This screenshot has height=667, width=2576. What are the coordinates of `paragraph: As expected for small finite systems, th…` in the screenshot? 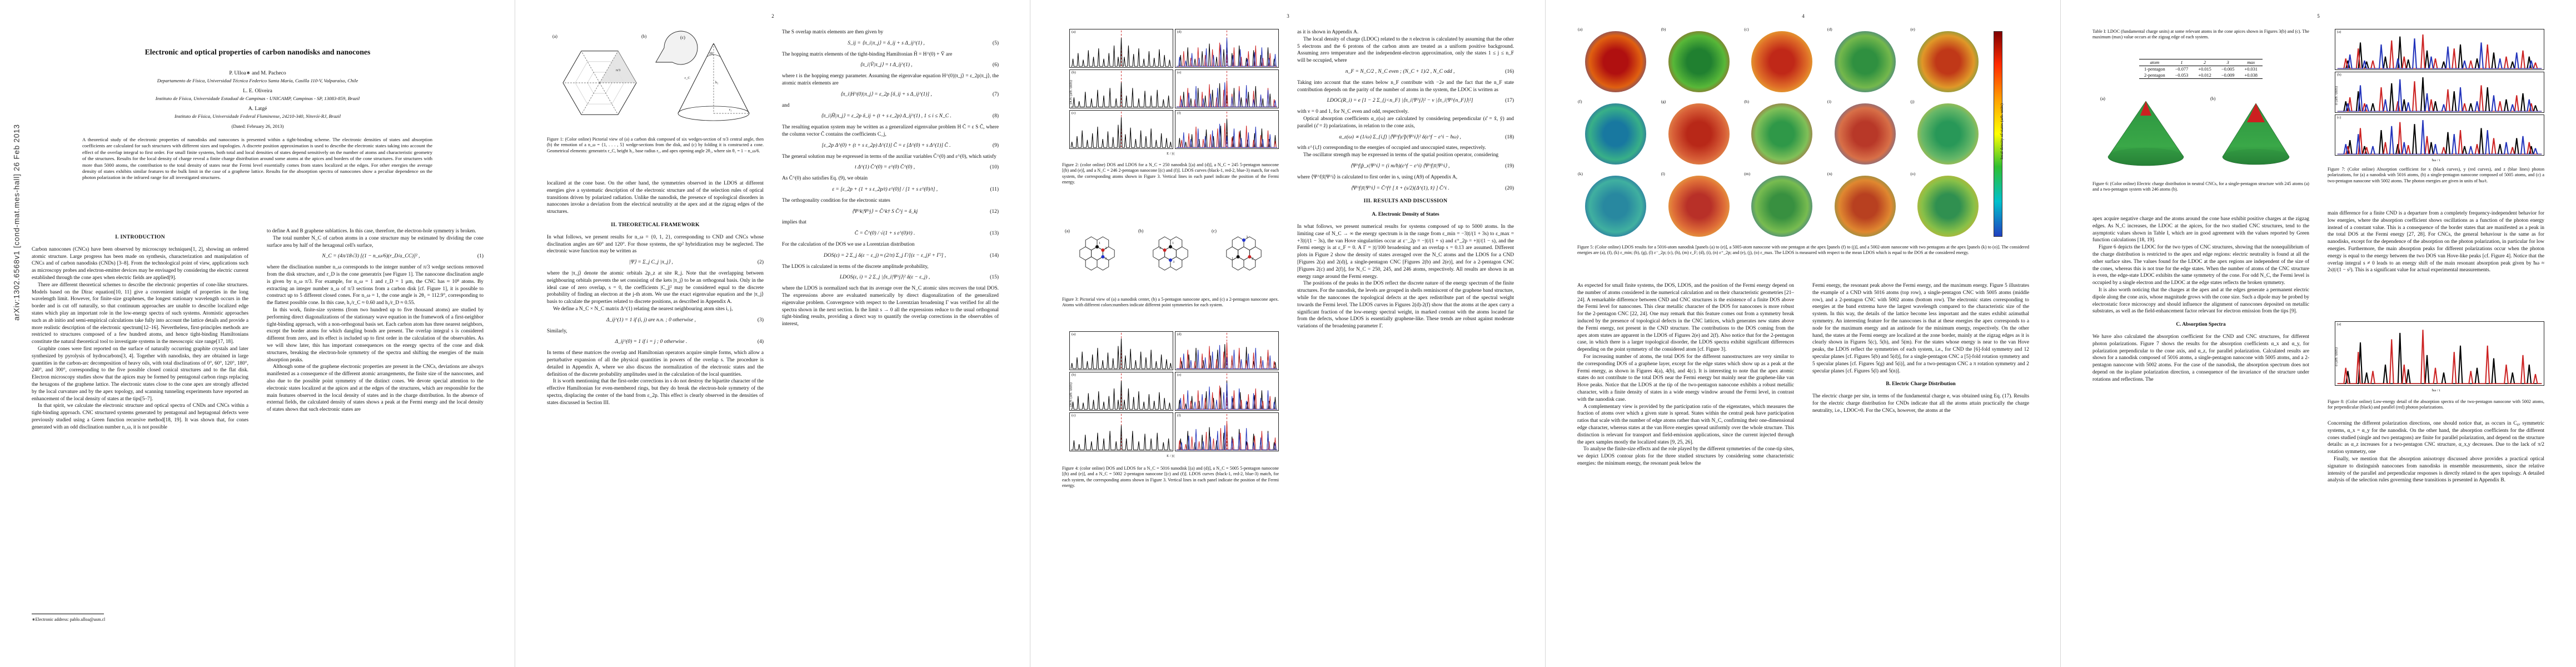 It's located at (1685, 318).